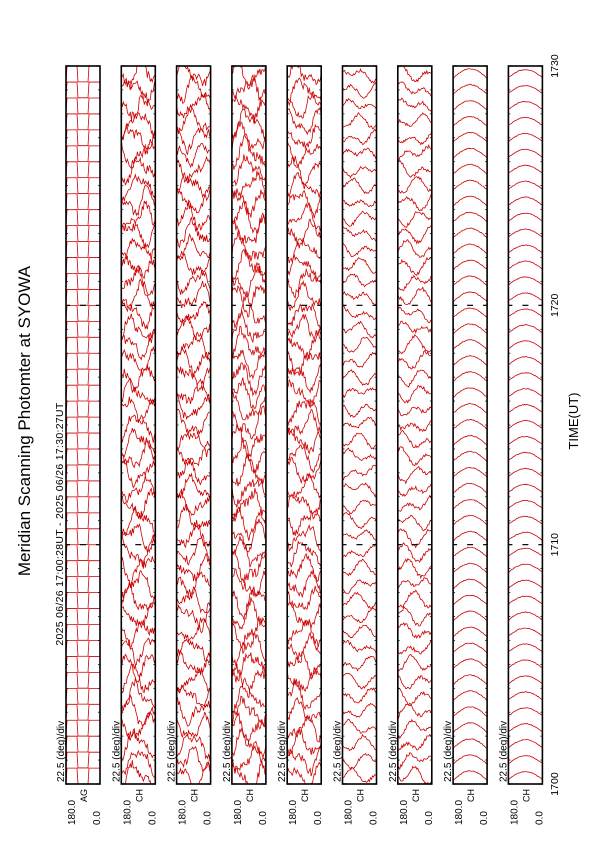  Describe the element at coordinates (555, 305) in the screenshot. I see `x-tick-label: 1720` at that location.